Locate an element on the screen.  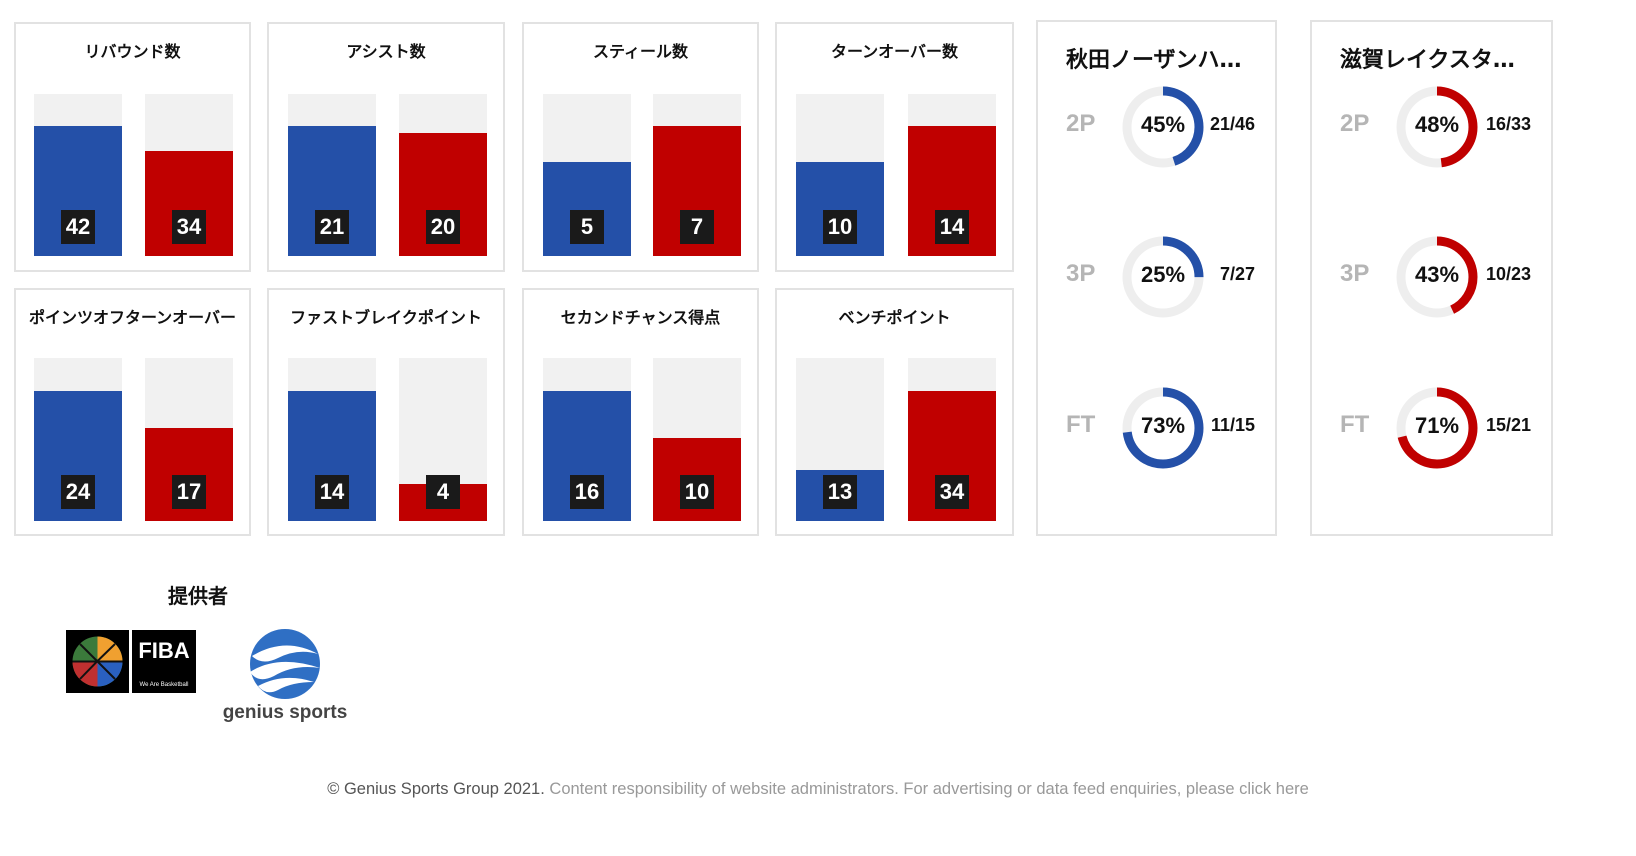
away-bar: 14 is located at coordinates (952, 175).